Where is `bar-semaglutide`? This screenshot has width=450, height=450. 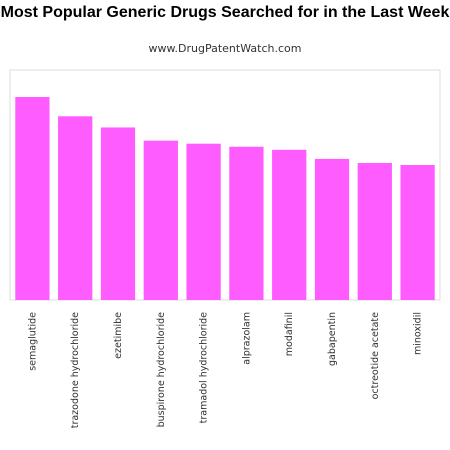
bar-semaglutide is located at coordinates (32, 198).